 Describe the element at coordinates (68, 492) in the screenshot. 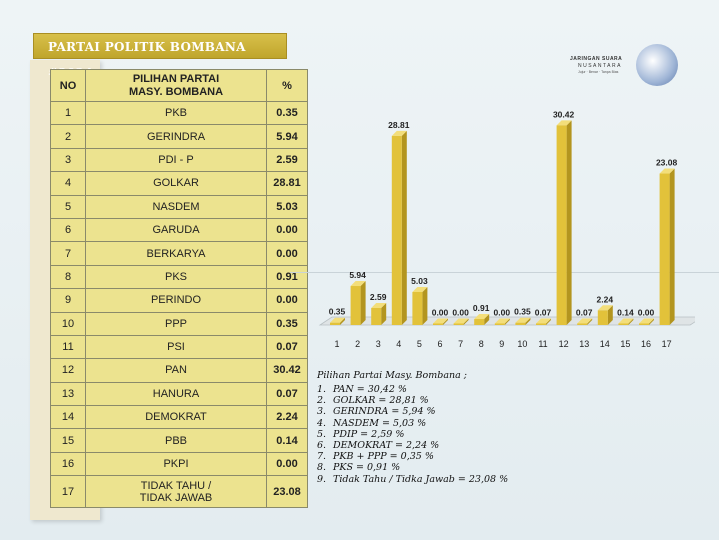

I see `cell-no: 17` at that location.